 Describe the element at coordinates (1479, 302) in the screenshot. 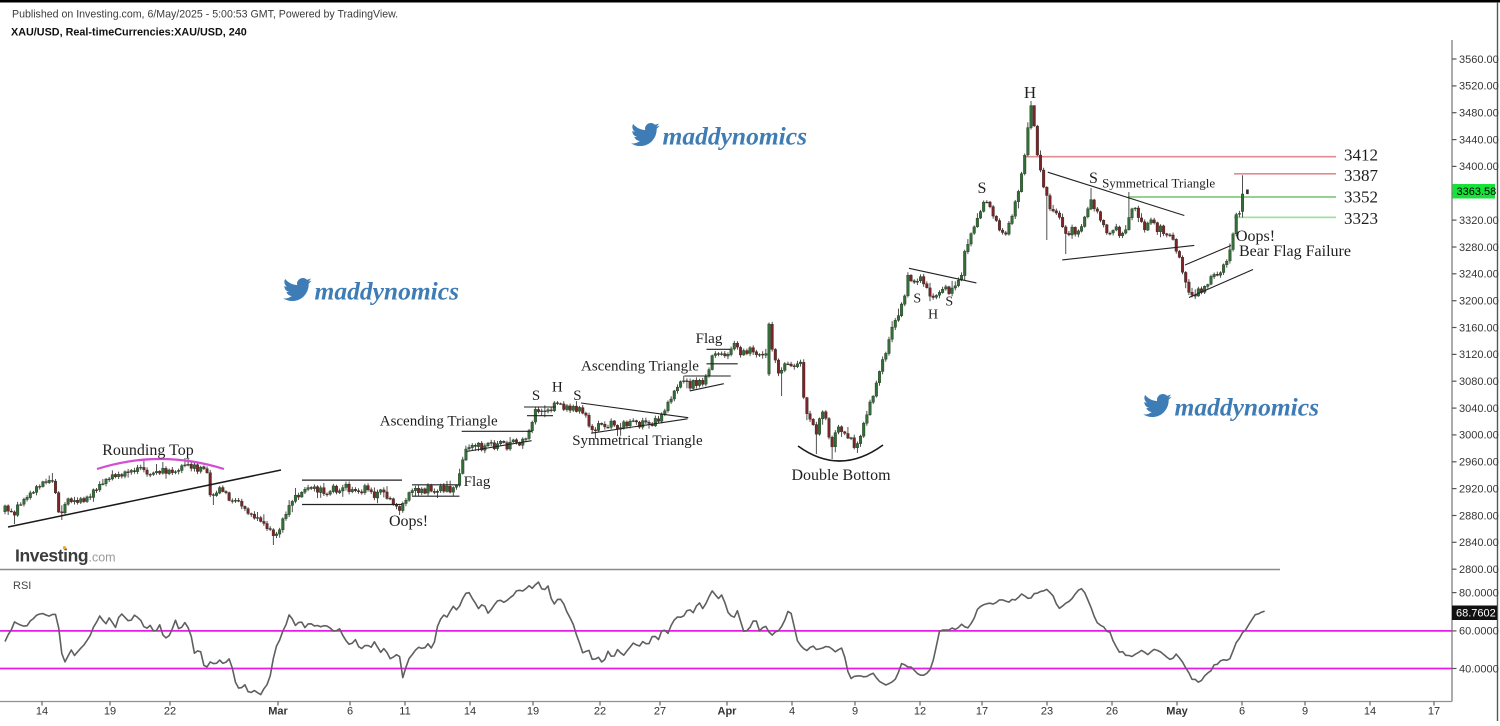

I see `svg-text: 3200.00` at that location.